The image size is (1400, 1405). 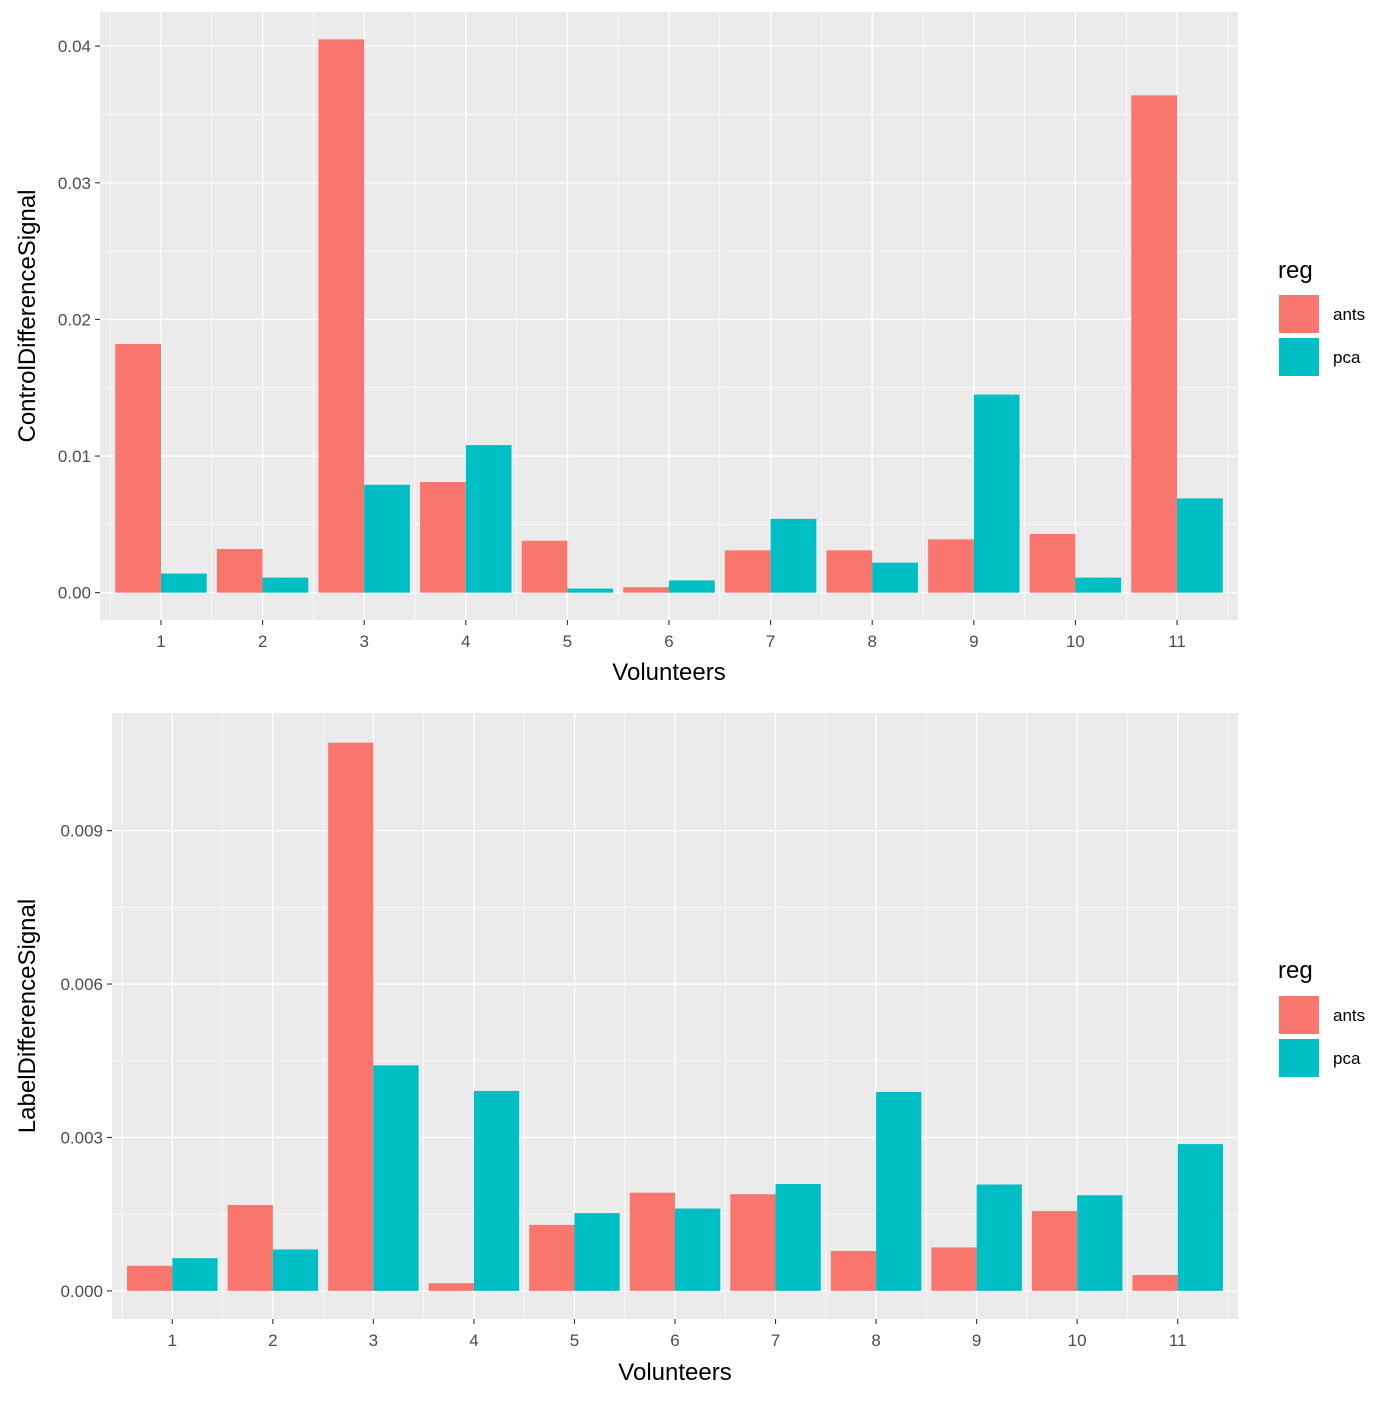 I want to click on y-tick-label: 0.006, so click(x=81, y=984).